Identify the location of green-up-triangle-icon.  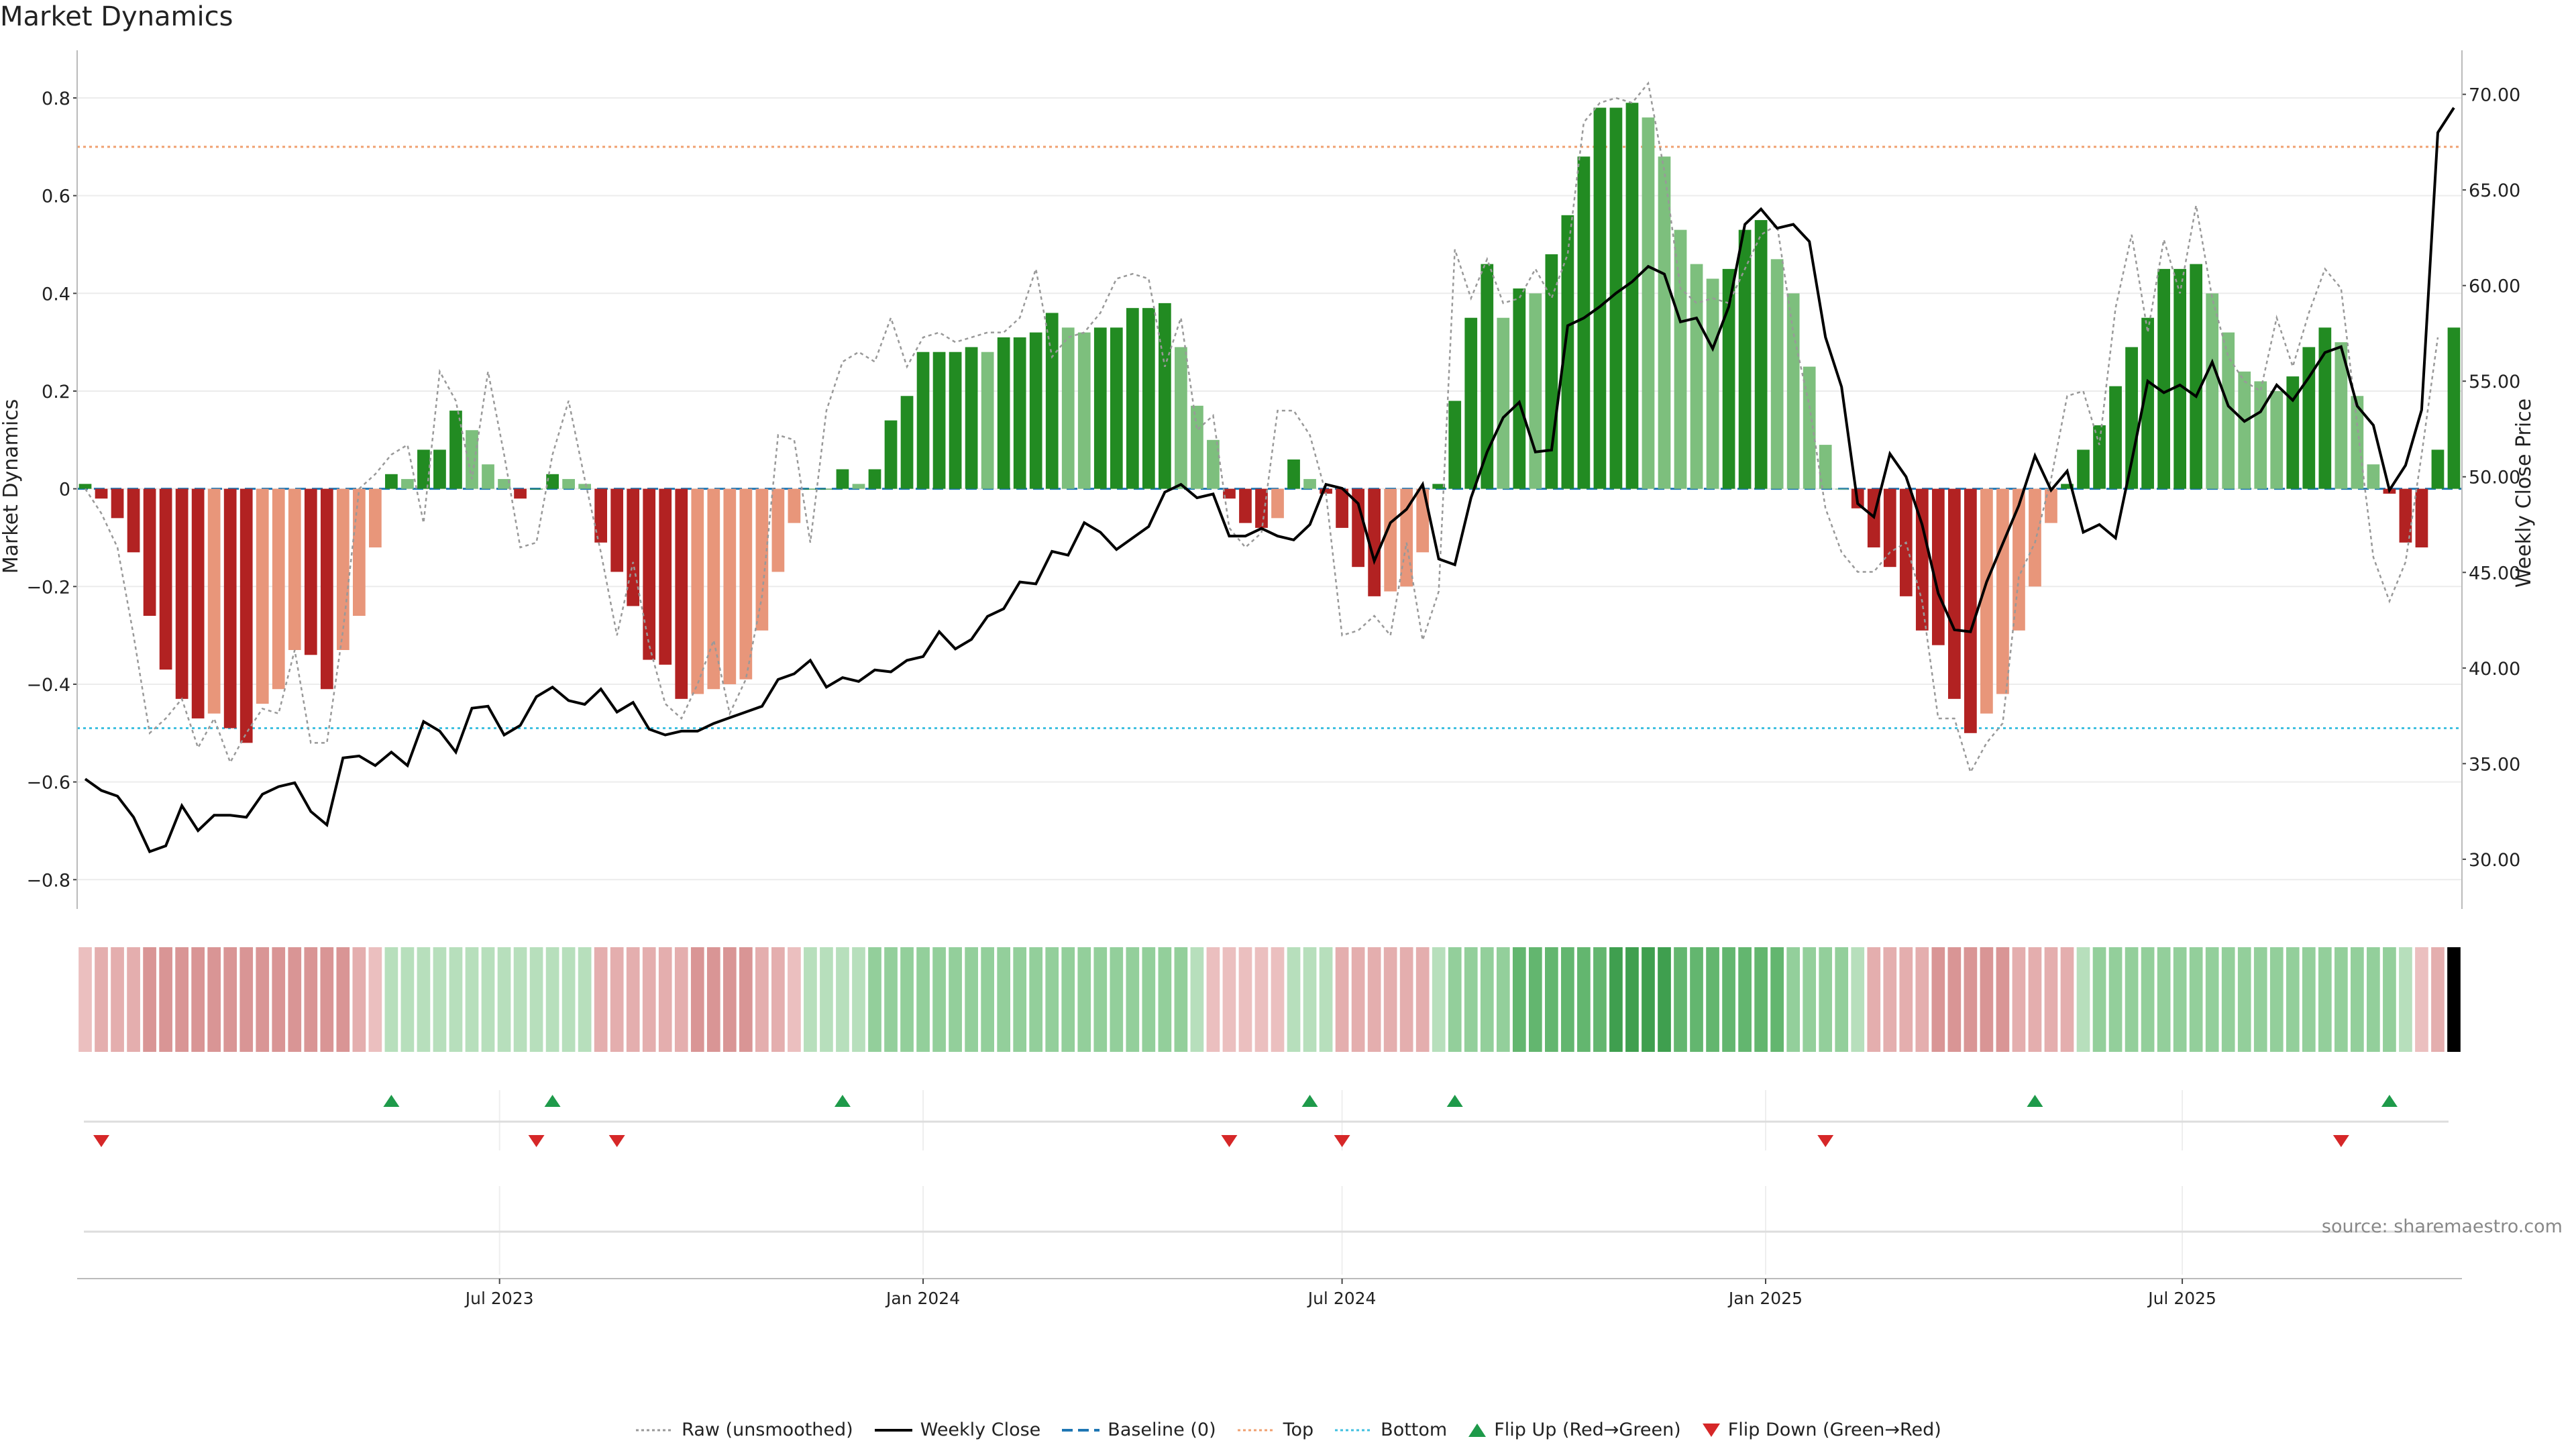
(1477, 1430).